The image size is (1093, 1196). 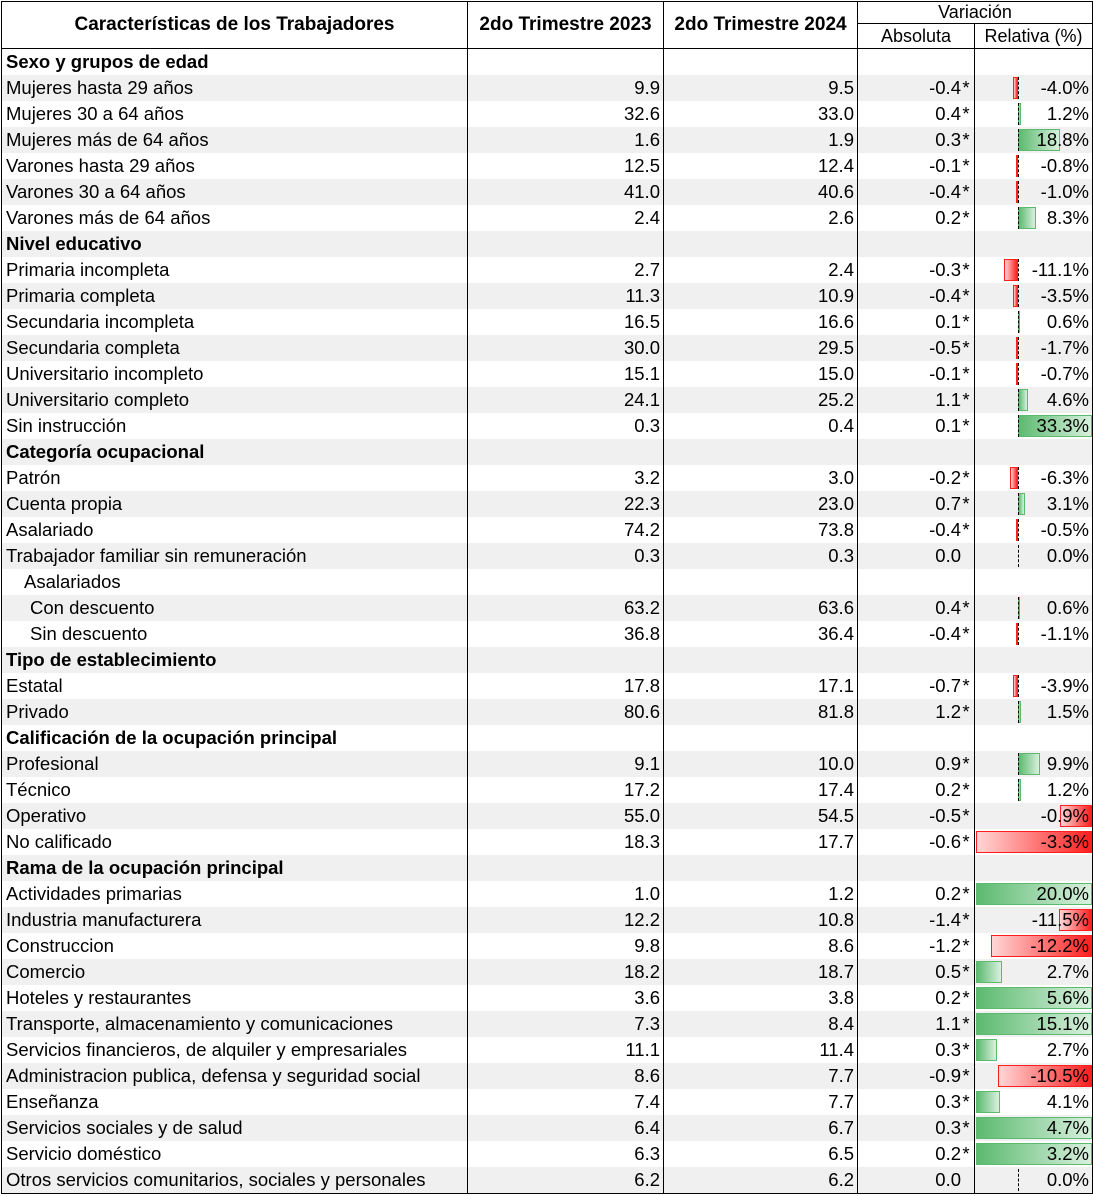 I want to click on variation-relative: -1.0%, so click(x=1033, y=192).